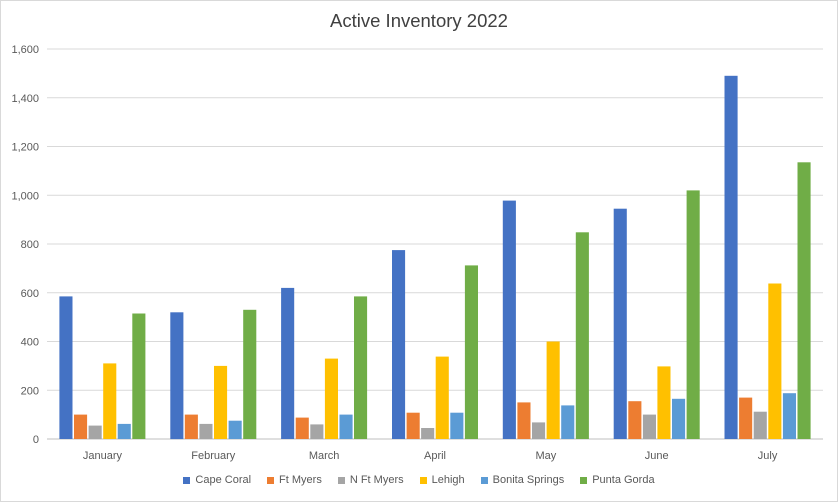 The image size is (838, 502). What do you see at coordinates (36, 440) in the screenshot?
I see `y-tick-label: 0` at bounding box center [36, 440].